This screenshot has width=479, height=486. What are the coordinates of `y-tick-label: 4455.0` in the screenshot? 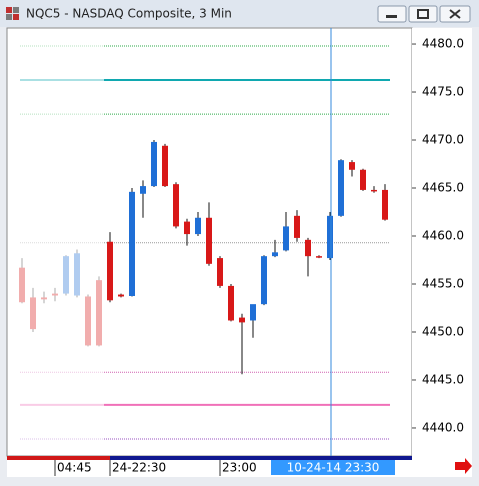 It's located at (443, 283).